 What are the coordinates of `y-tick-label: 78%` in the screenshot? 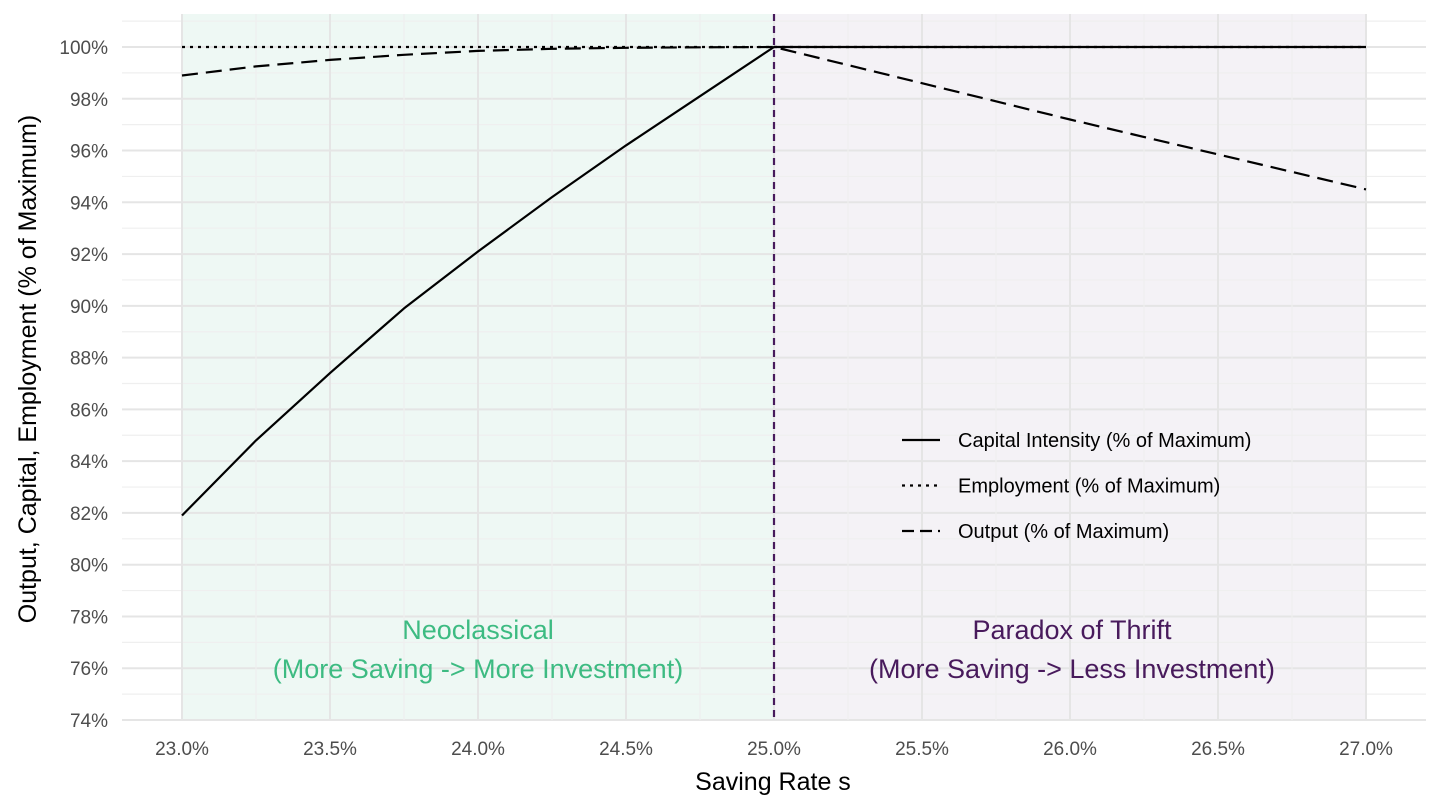 It's located at (89, 617).